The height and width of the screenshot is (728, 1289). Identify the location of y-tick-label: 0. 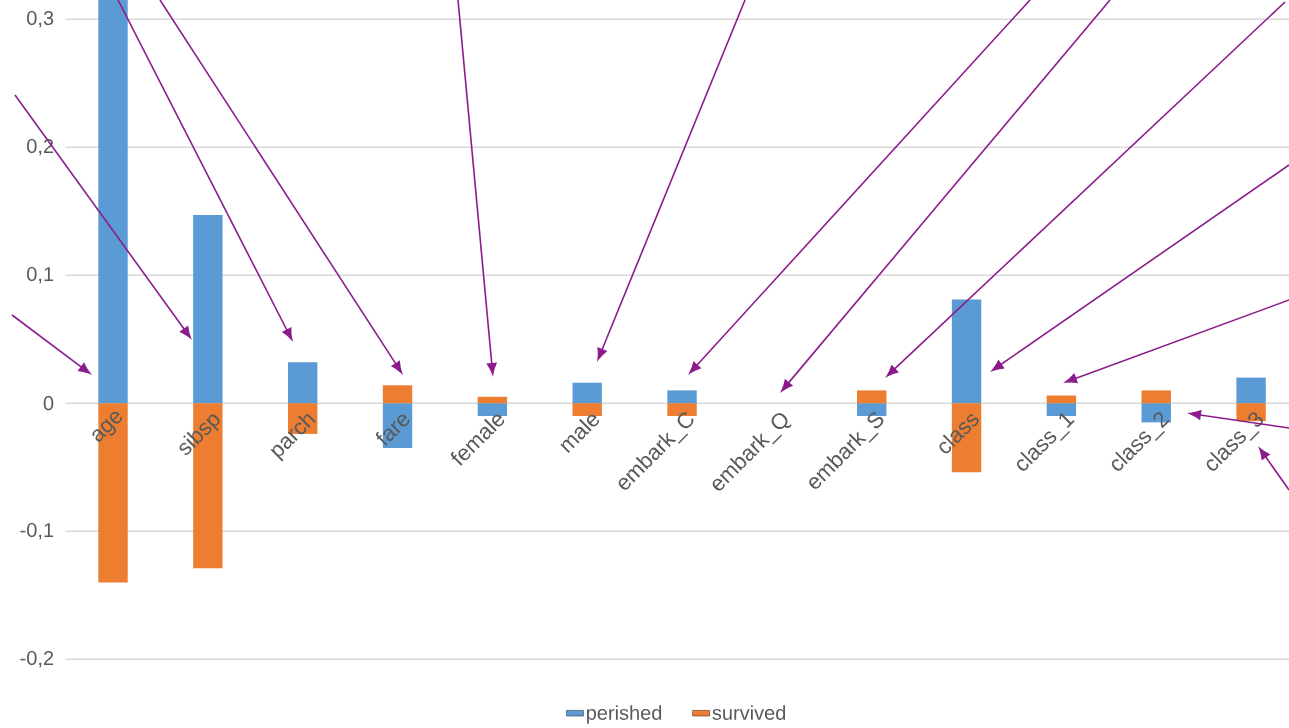
(48, 403).